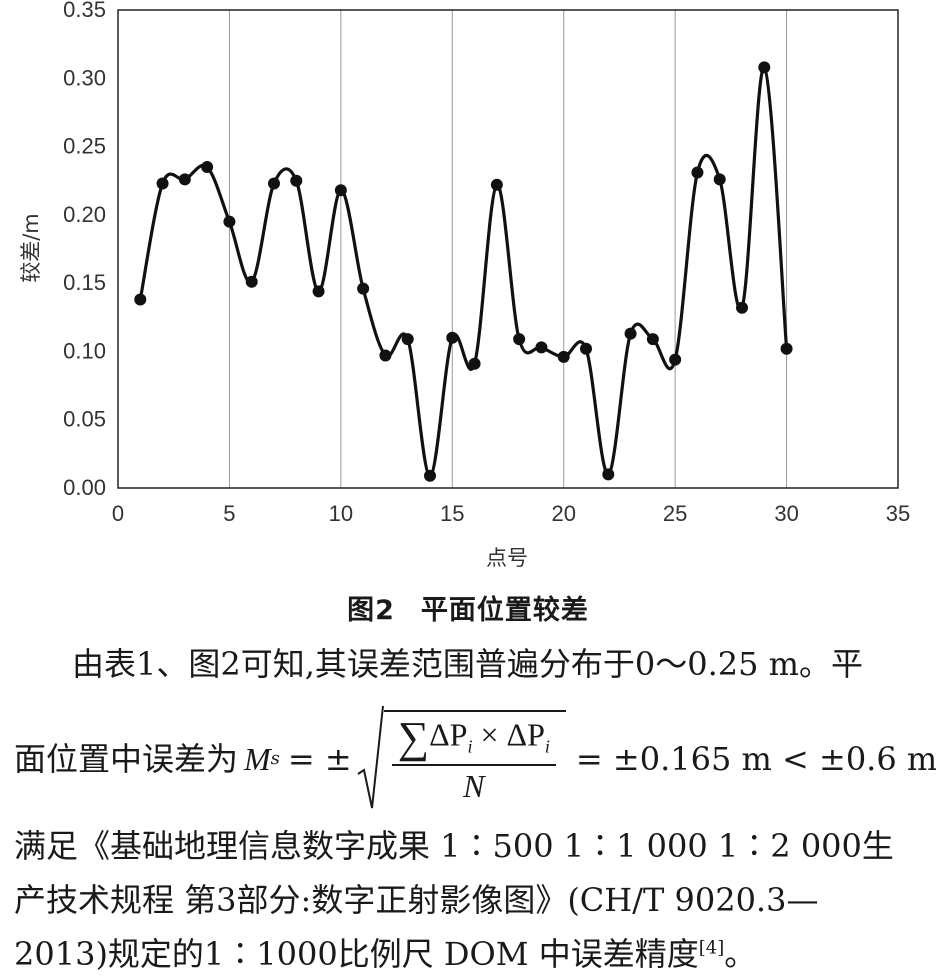 This screenshot has width=936, height=977. I want to click on paragraph-line-1: 由表1、图2可知,其误差范围普遍分布于0～0.25 m。平, so click(468, 664).